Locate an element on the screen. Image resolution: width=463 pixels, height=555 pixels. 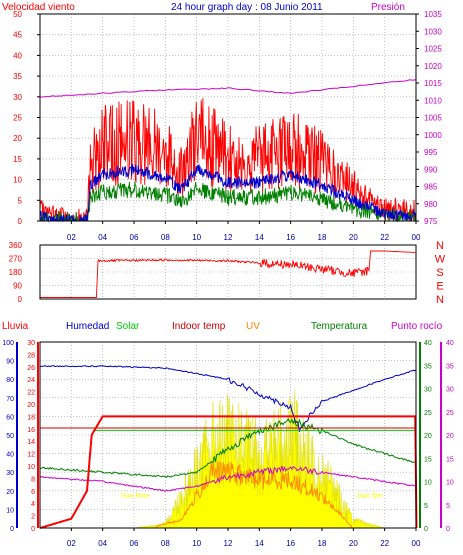
direction-tick-label: 360 is located at coordinates (16, 245).